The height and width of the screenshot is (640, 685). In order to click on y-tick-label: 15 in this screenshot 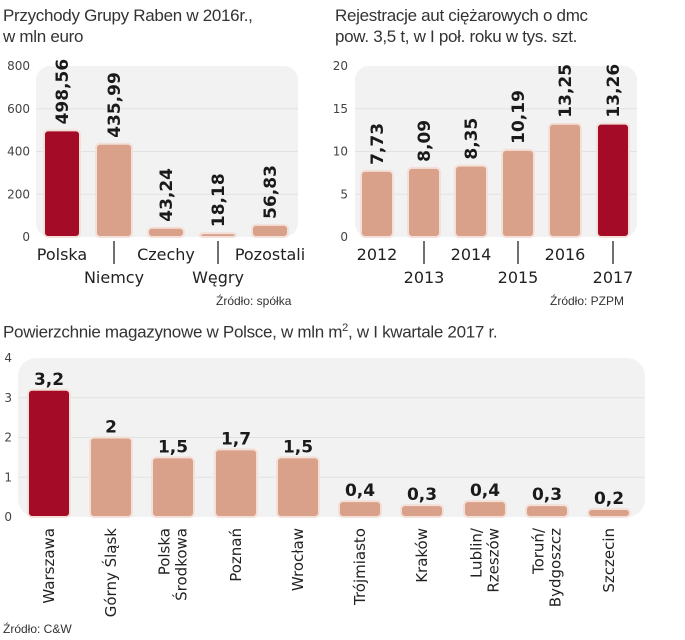, I will do `click(340, 109)`.